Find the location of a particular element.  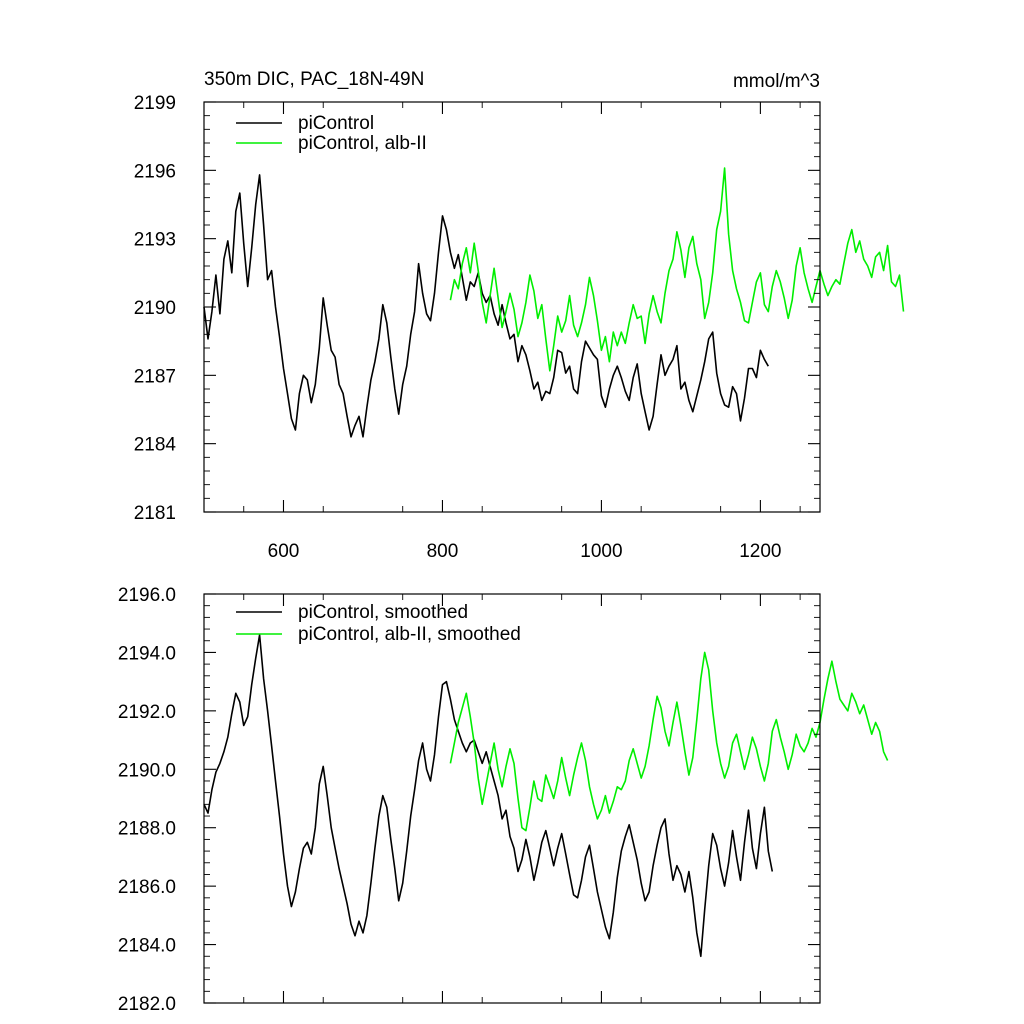

legend-label-alb-ii-smoothed: piControl, alb-II, smoothed is located at coordinates (409, 634).